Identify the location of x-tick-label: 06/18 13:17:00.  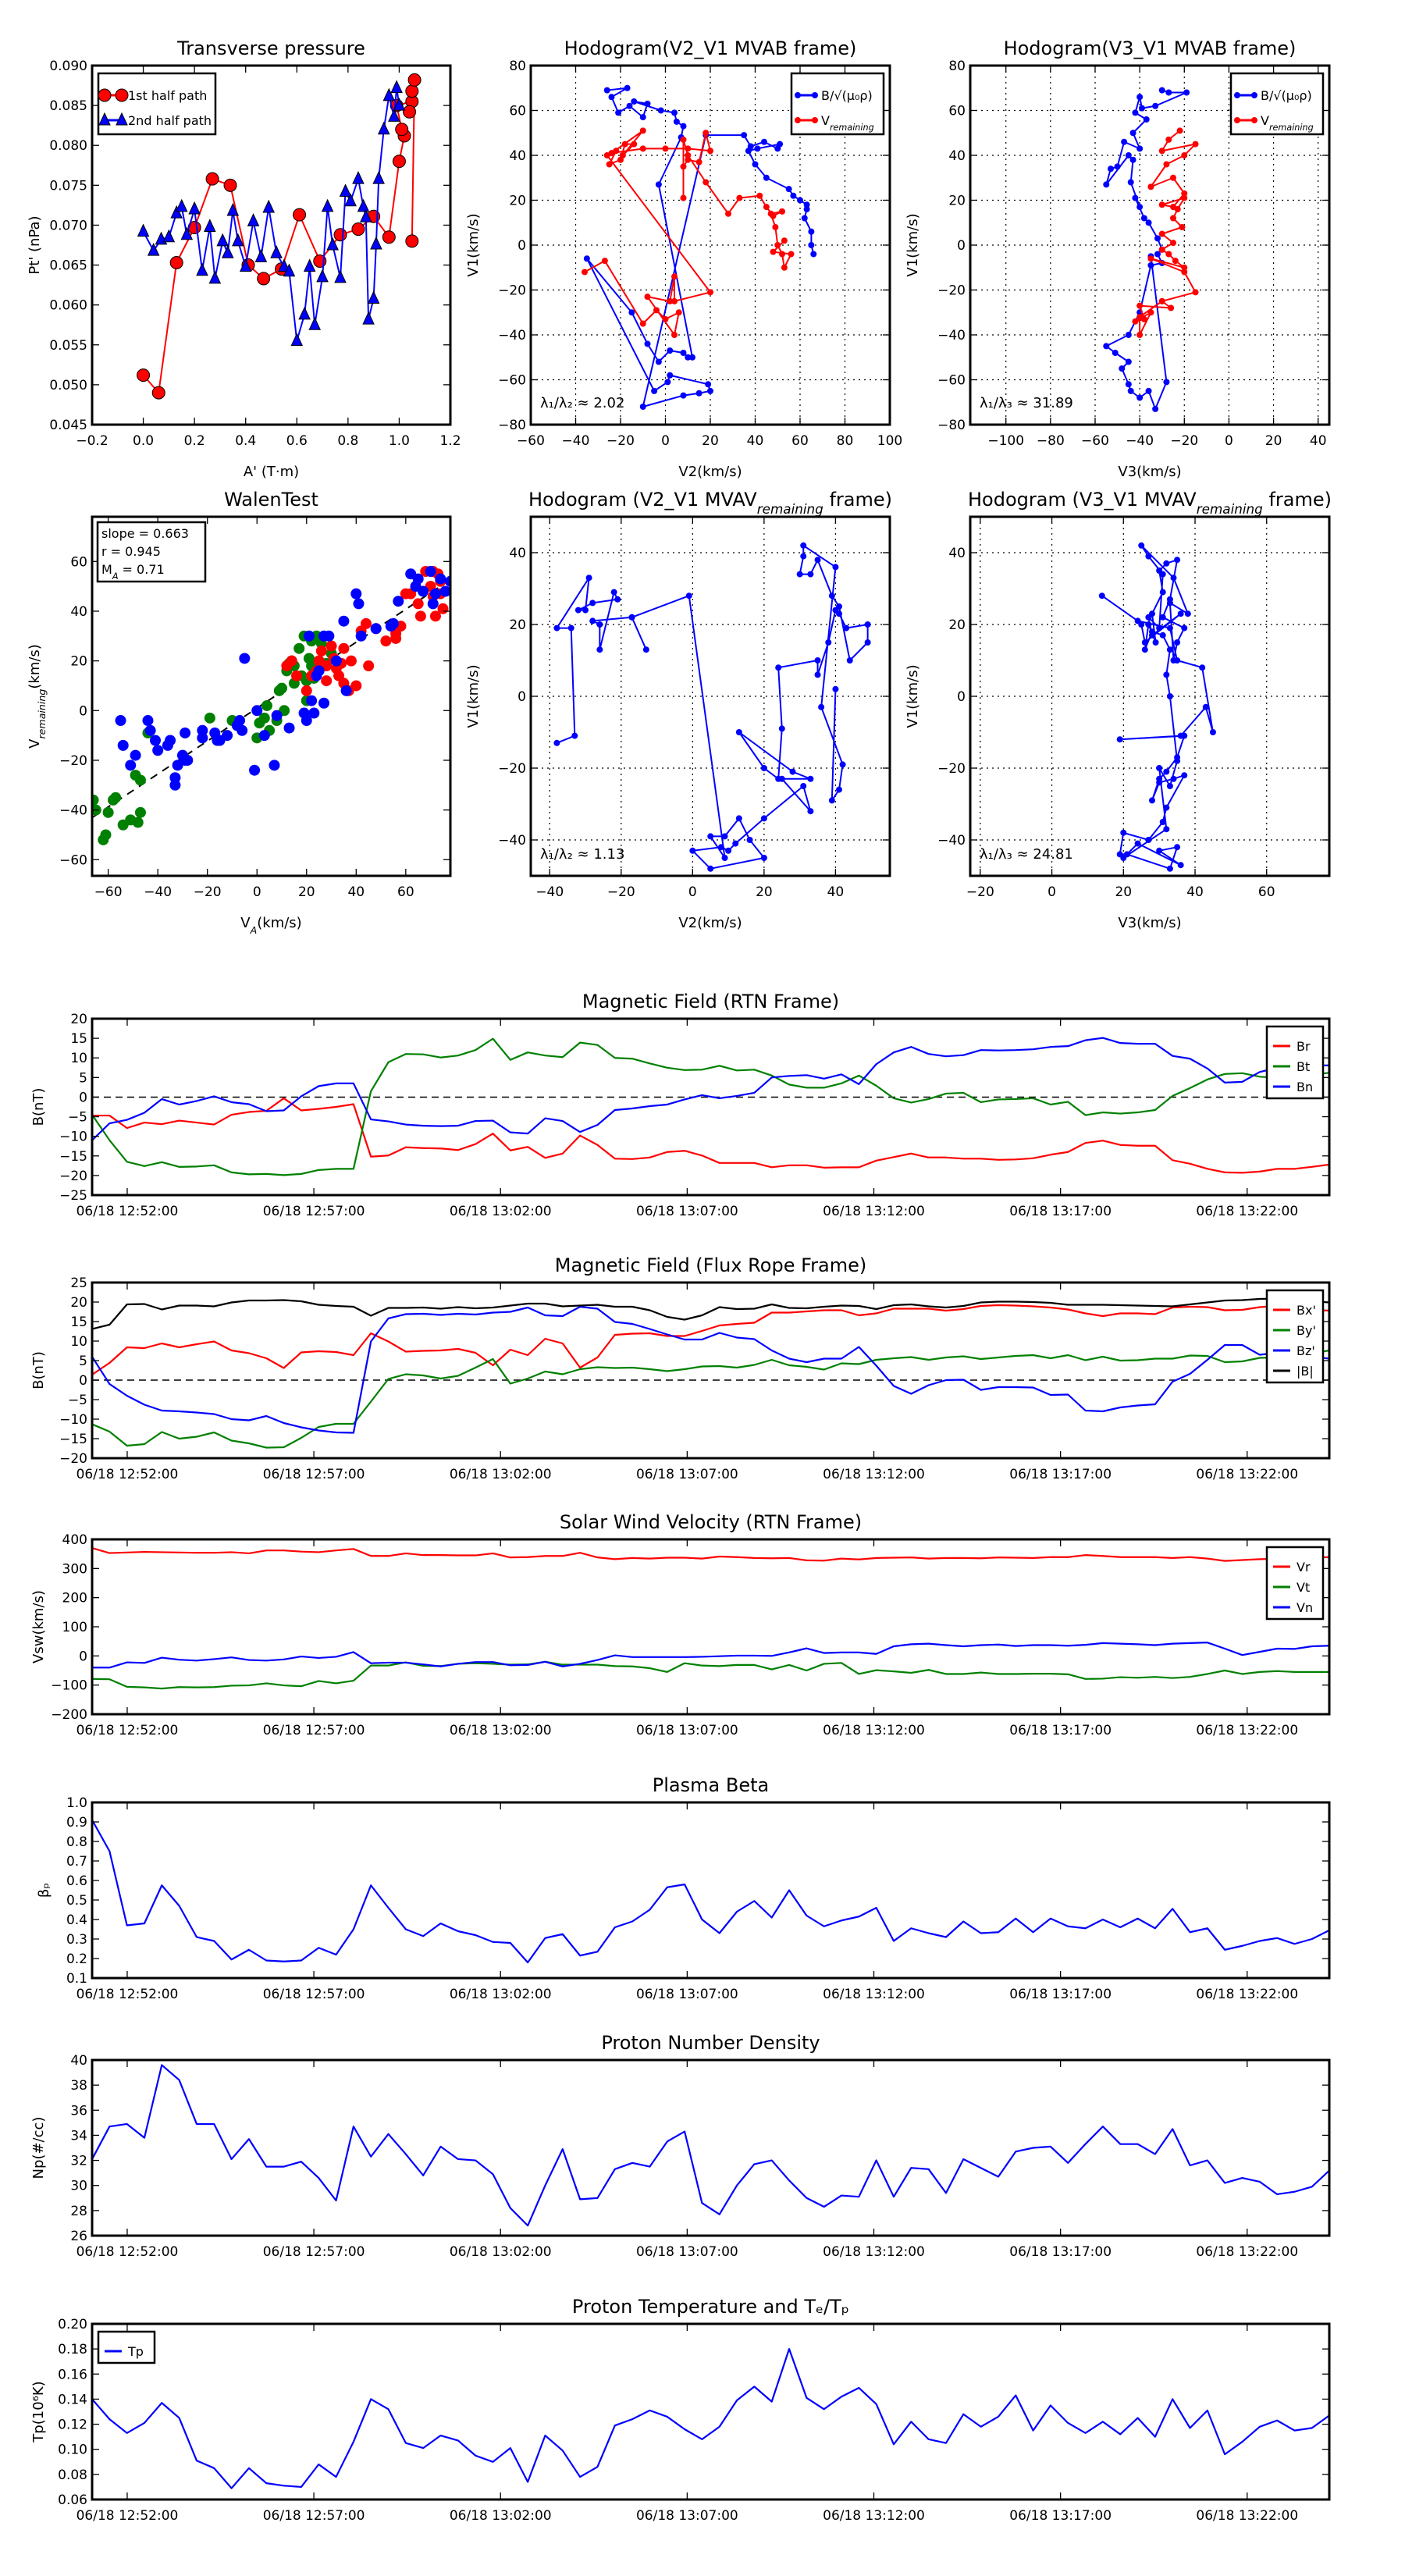
(1061, 1730).